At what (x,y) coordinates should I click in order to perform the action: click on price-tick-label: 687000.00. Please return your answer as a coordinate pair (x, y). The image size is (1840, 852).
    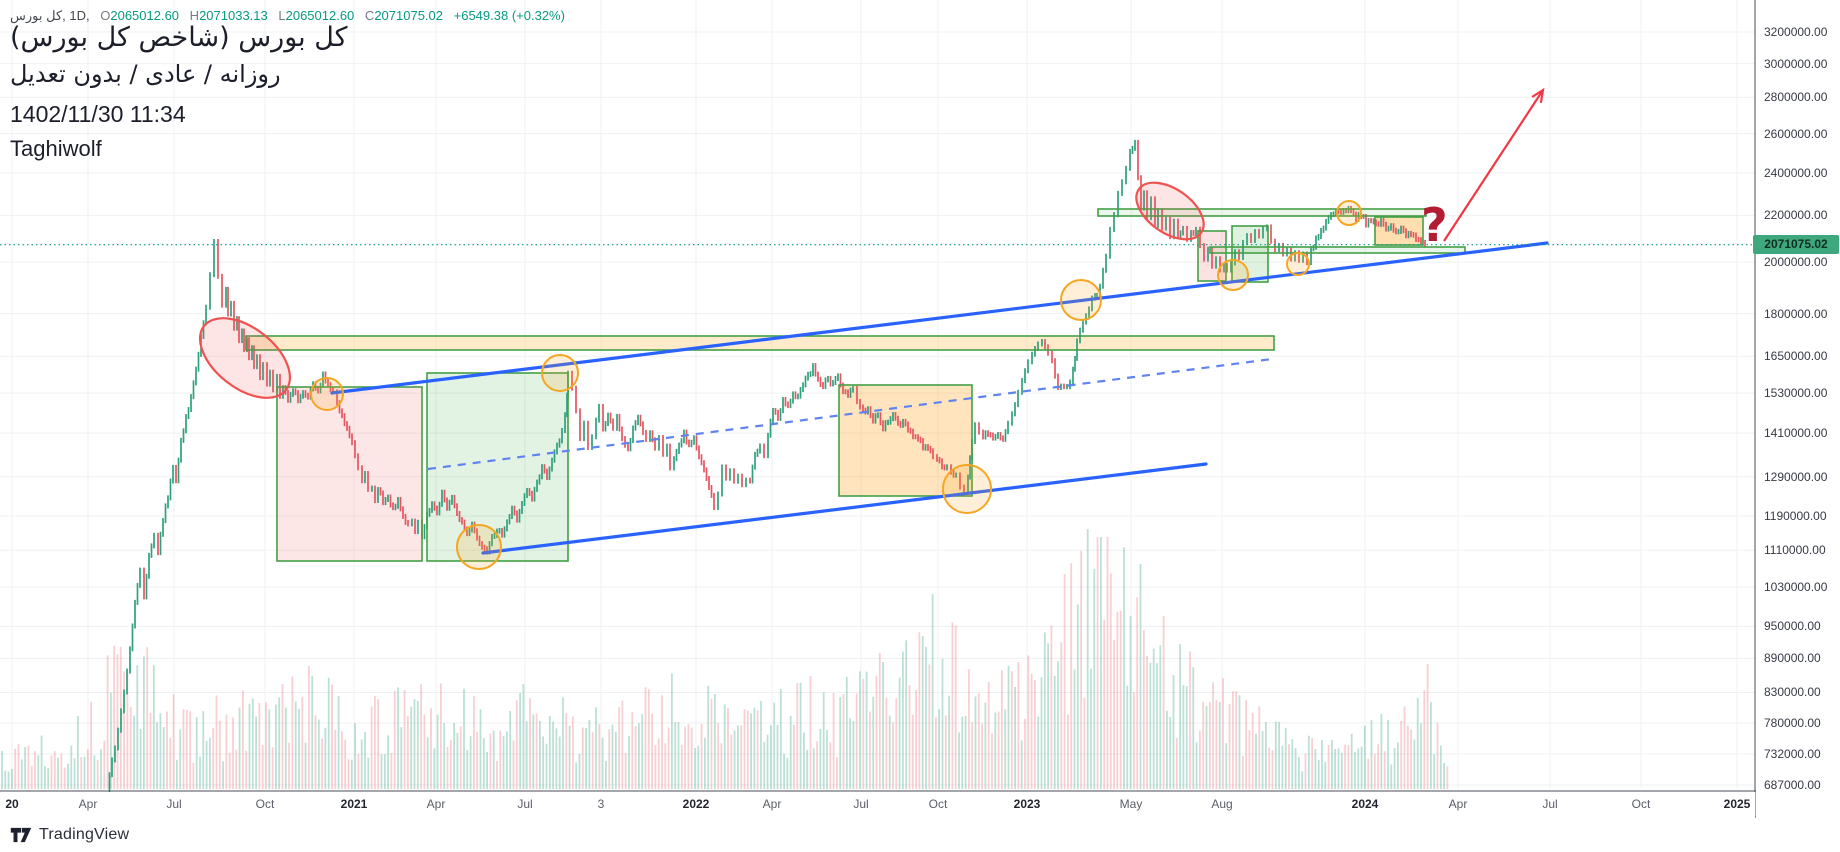
    Looking at the image, I should click on (1792, 785).